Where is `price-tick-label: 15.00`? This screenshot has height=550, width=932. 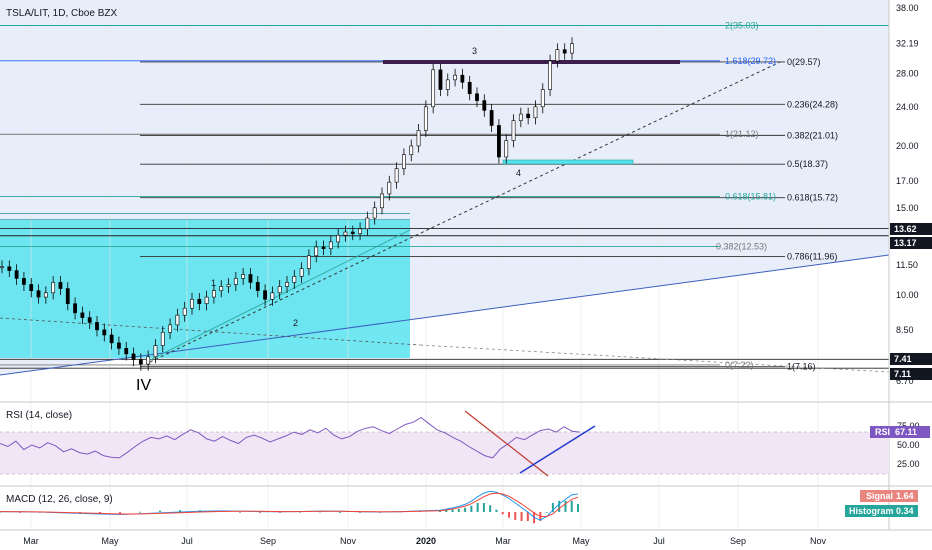
price-tick-label: 15.00 is located at coordinates (907, 208).